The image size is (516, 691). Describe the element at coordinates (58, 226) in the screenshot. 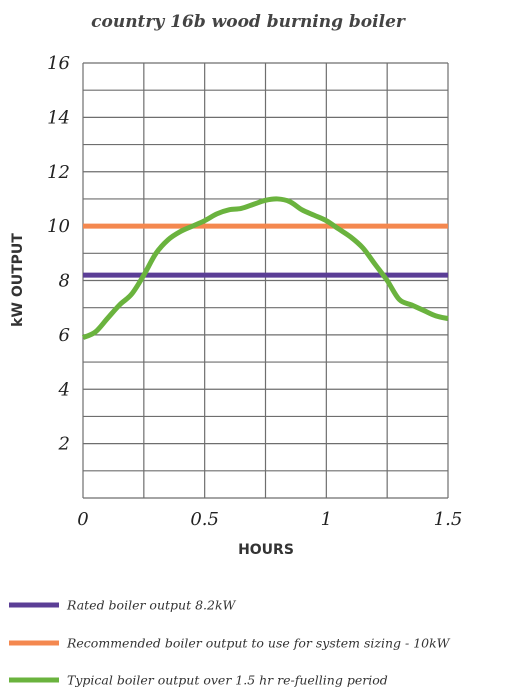

I see `y-tick-label: 10` at that location.